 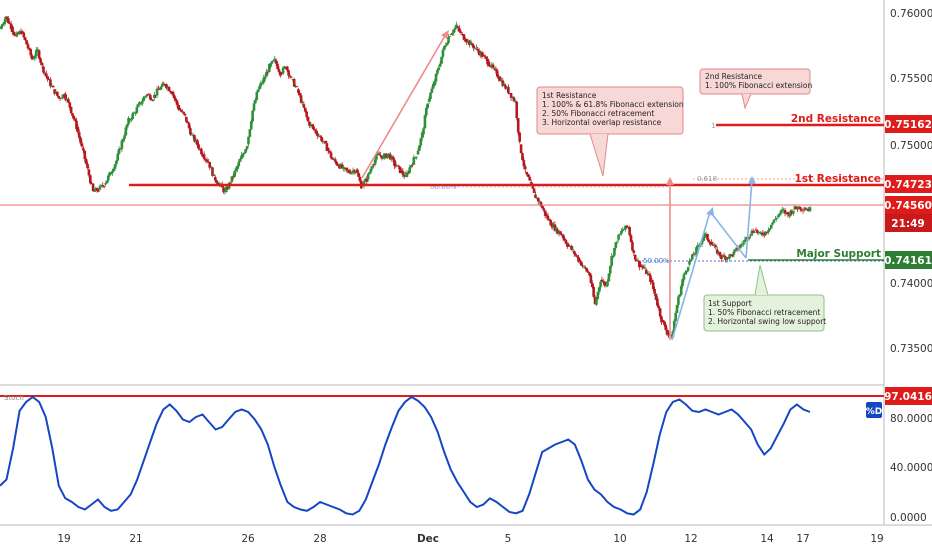 What do you see at coordinates (135, 539) in the screenshot?
I see `time-tick: 21` at bounding box center [135, 539].